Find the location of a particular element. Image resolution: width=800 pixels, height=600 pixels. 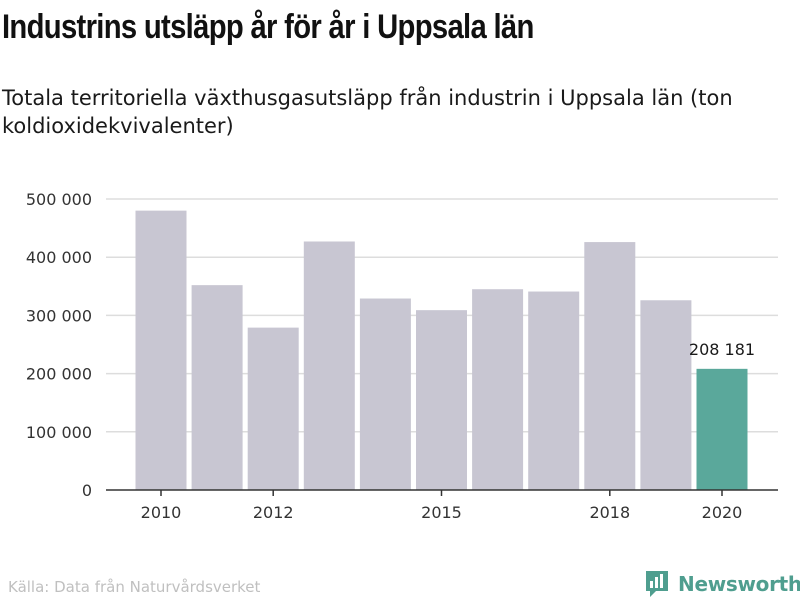

bar-2019 is located at coordinates (666, 395).